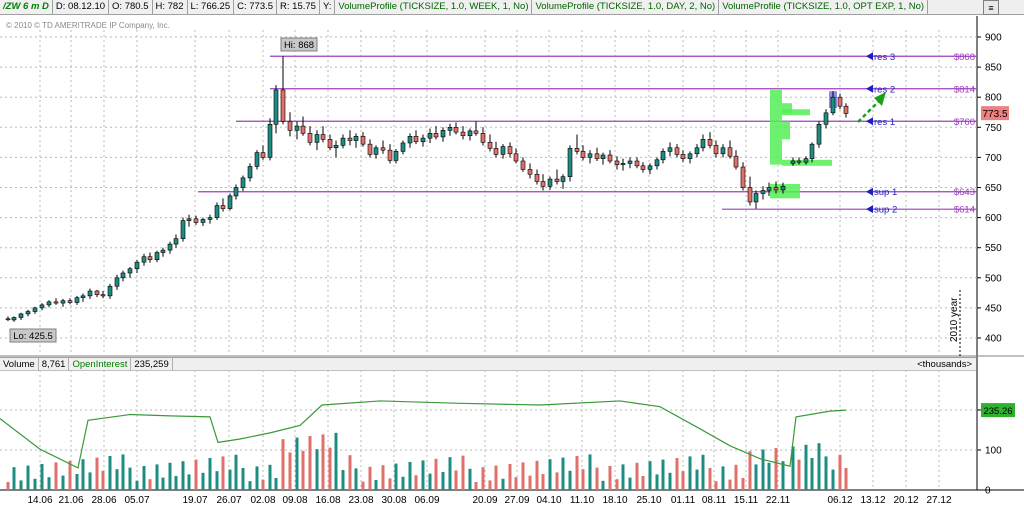 This screenshot has width=1024, height=513. What do you see at coordinates (88, 25) in the screenshot?
I see `copyright-text: © 2010 © TD AMERITRADE IP Company, Inc.` at bounding box center [88, 25].